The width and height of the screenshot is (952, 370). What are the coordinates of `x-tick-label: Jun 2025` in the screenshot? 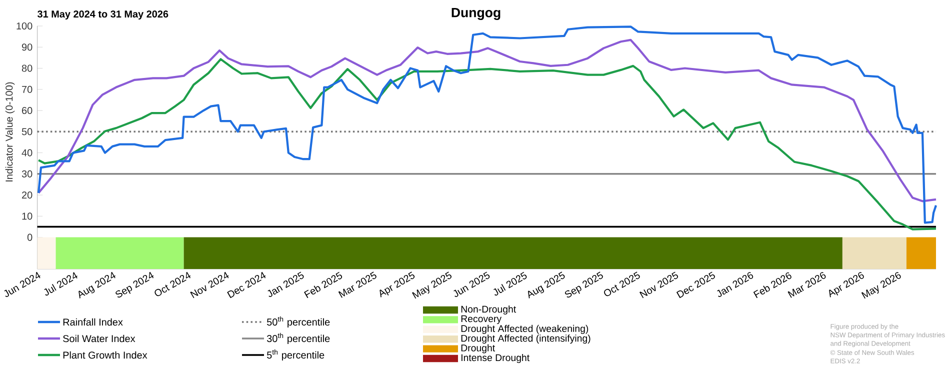 It's located at (472, 285).